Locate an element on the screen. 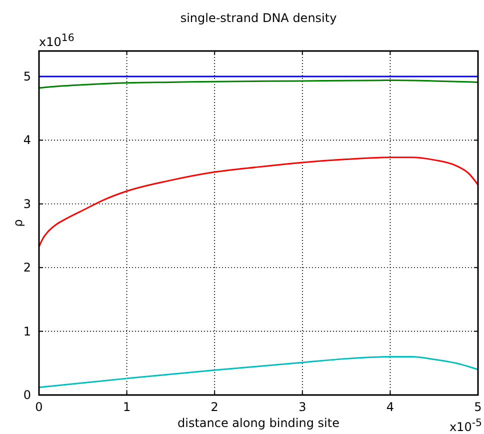 The image size is (484, 434). x-tick-label: 1 is located at coordinates (126, 407).